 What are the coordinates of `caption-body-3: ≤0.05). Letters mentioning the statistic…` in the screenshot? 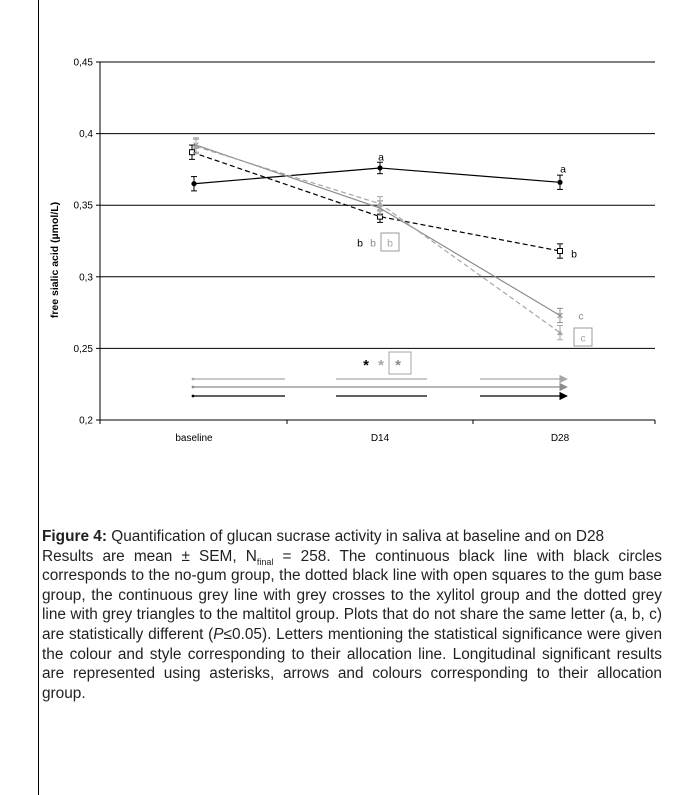 It's located at (352, 663).